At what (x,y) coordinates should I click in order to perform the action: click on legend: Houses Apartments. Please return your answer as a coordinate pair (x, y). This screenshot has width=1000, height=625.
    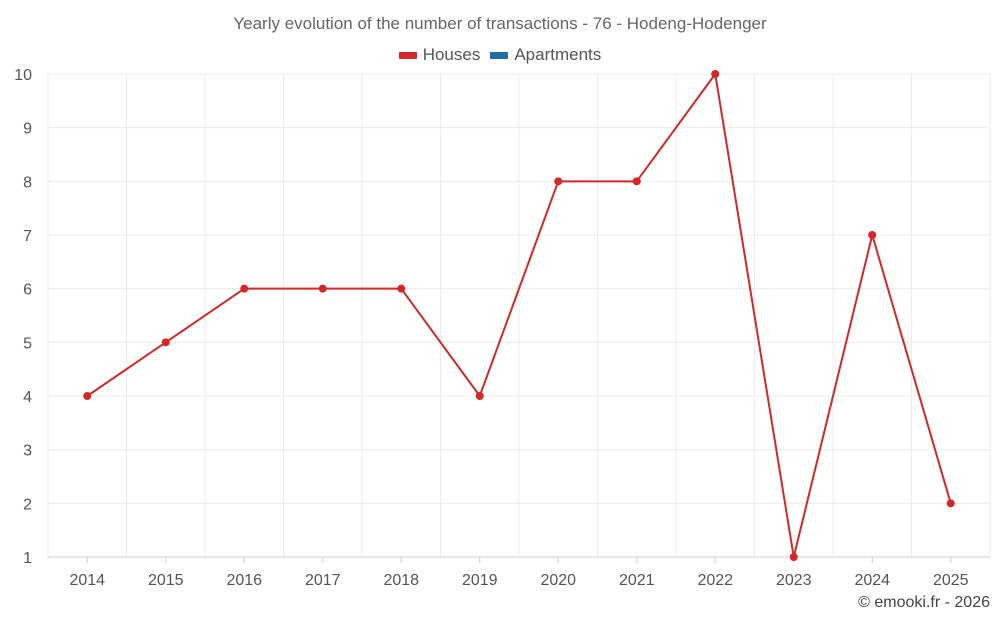
    Looking at the image, I should click on (500, 55).